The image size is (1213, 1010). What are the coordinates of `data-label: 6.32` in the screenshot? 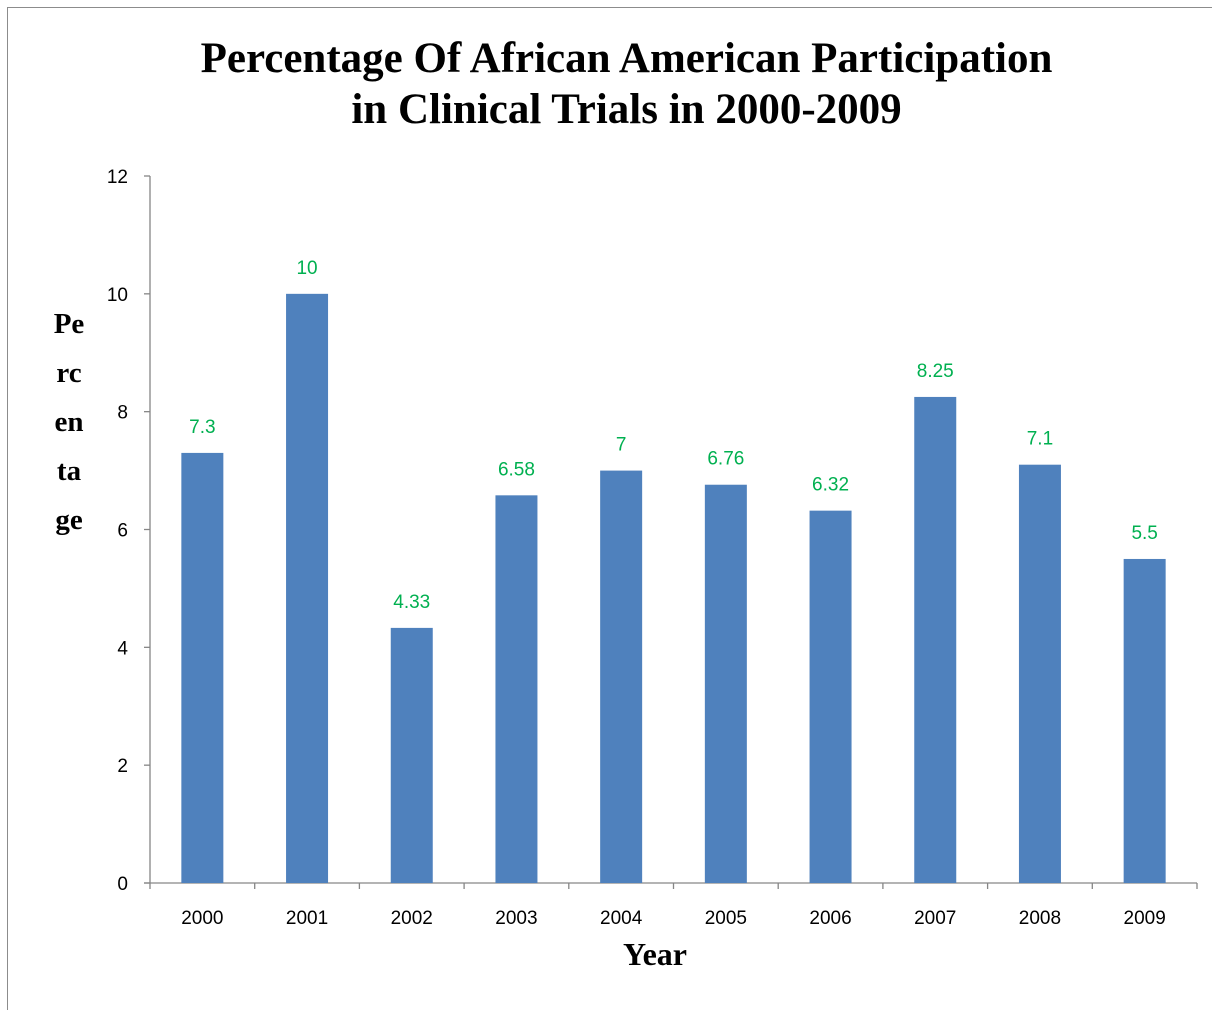 It's located at (830, 485).